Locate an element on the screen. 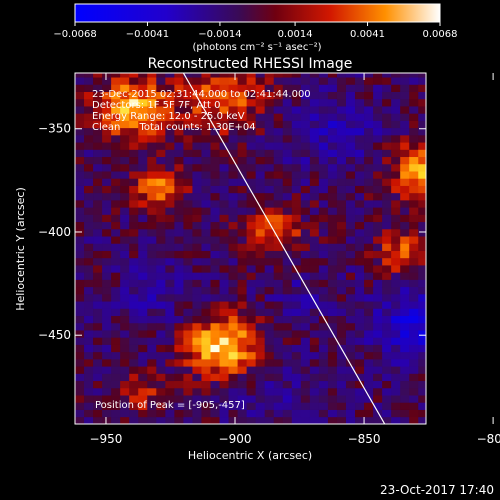 The width and height of the screenshot is (500, 500). colorbar is located at coordinates (257, 13).